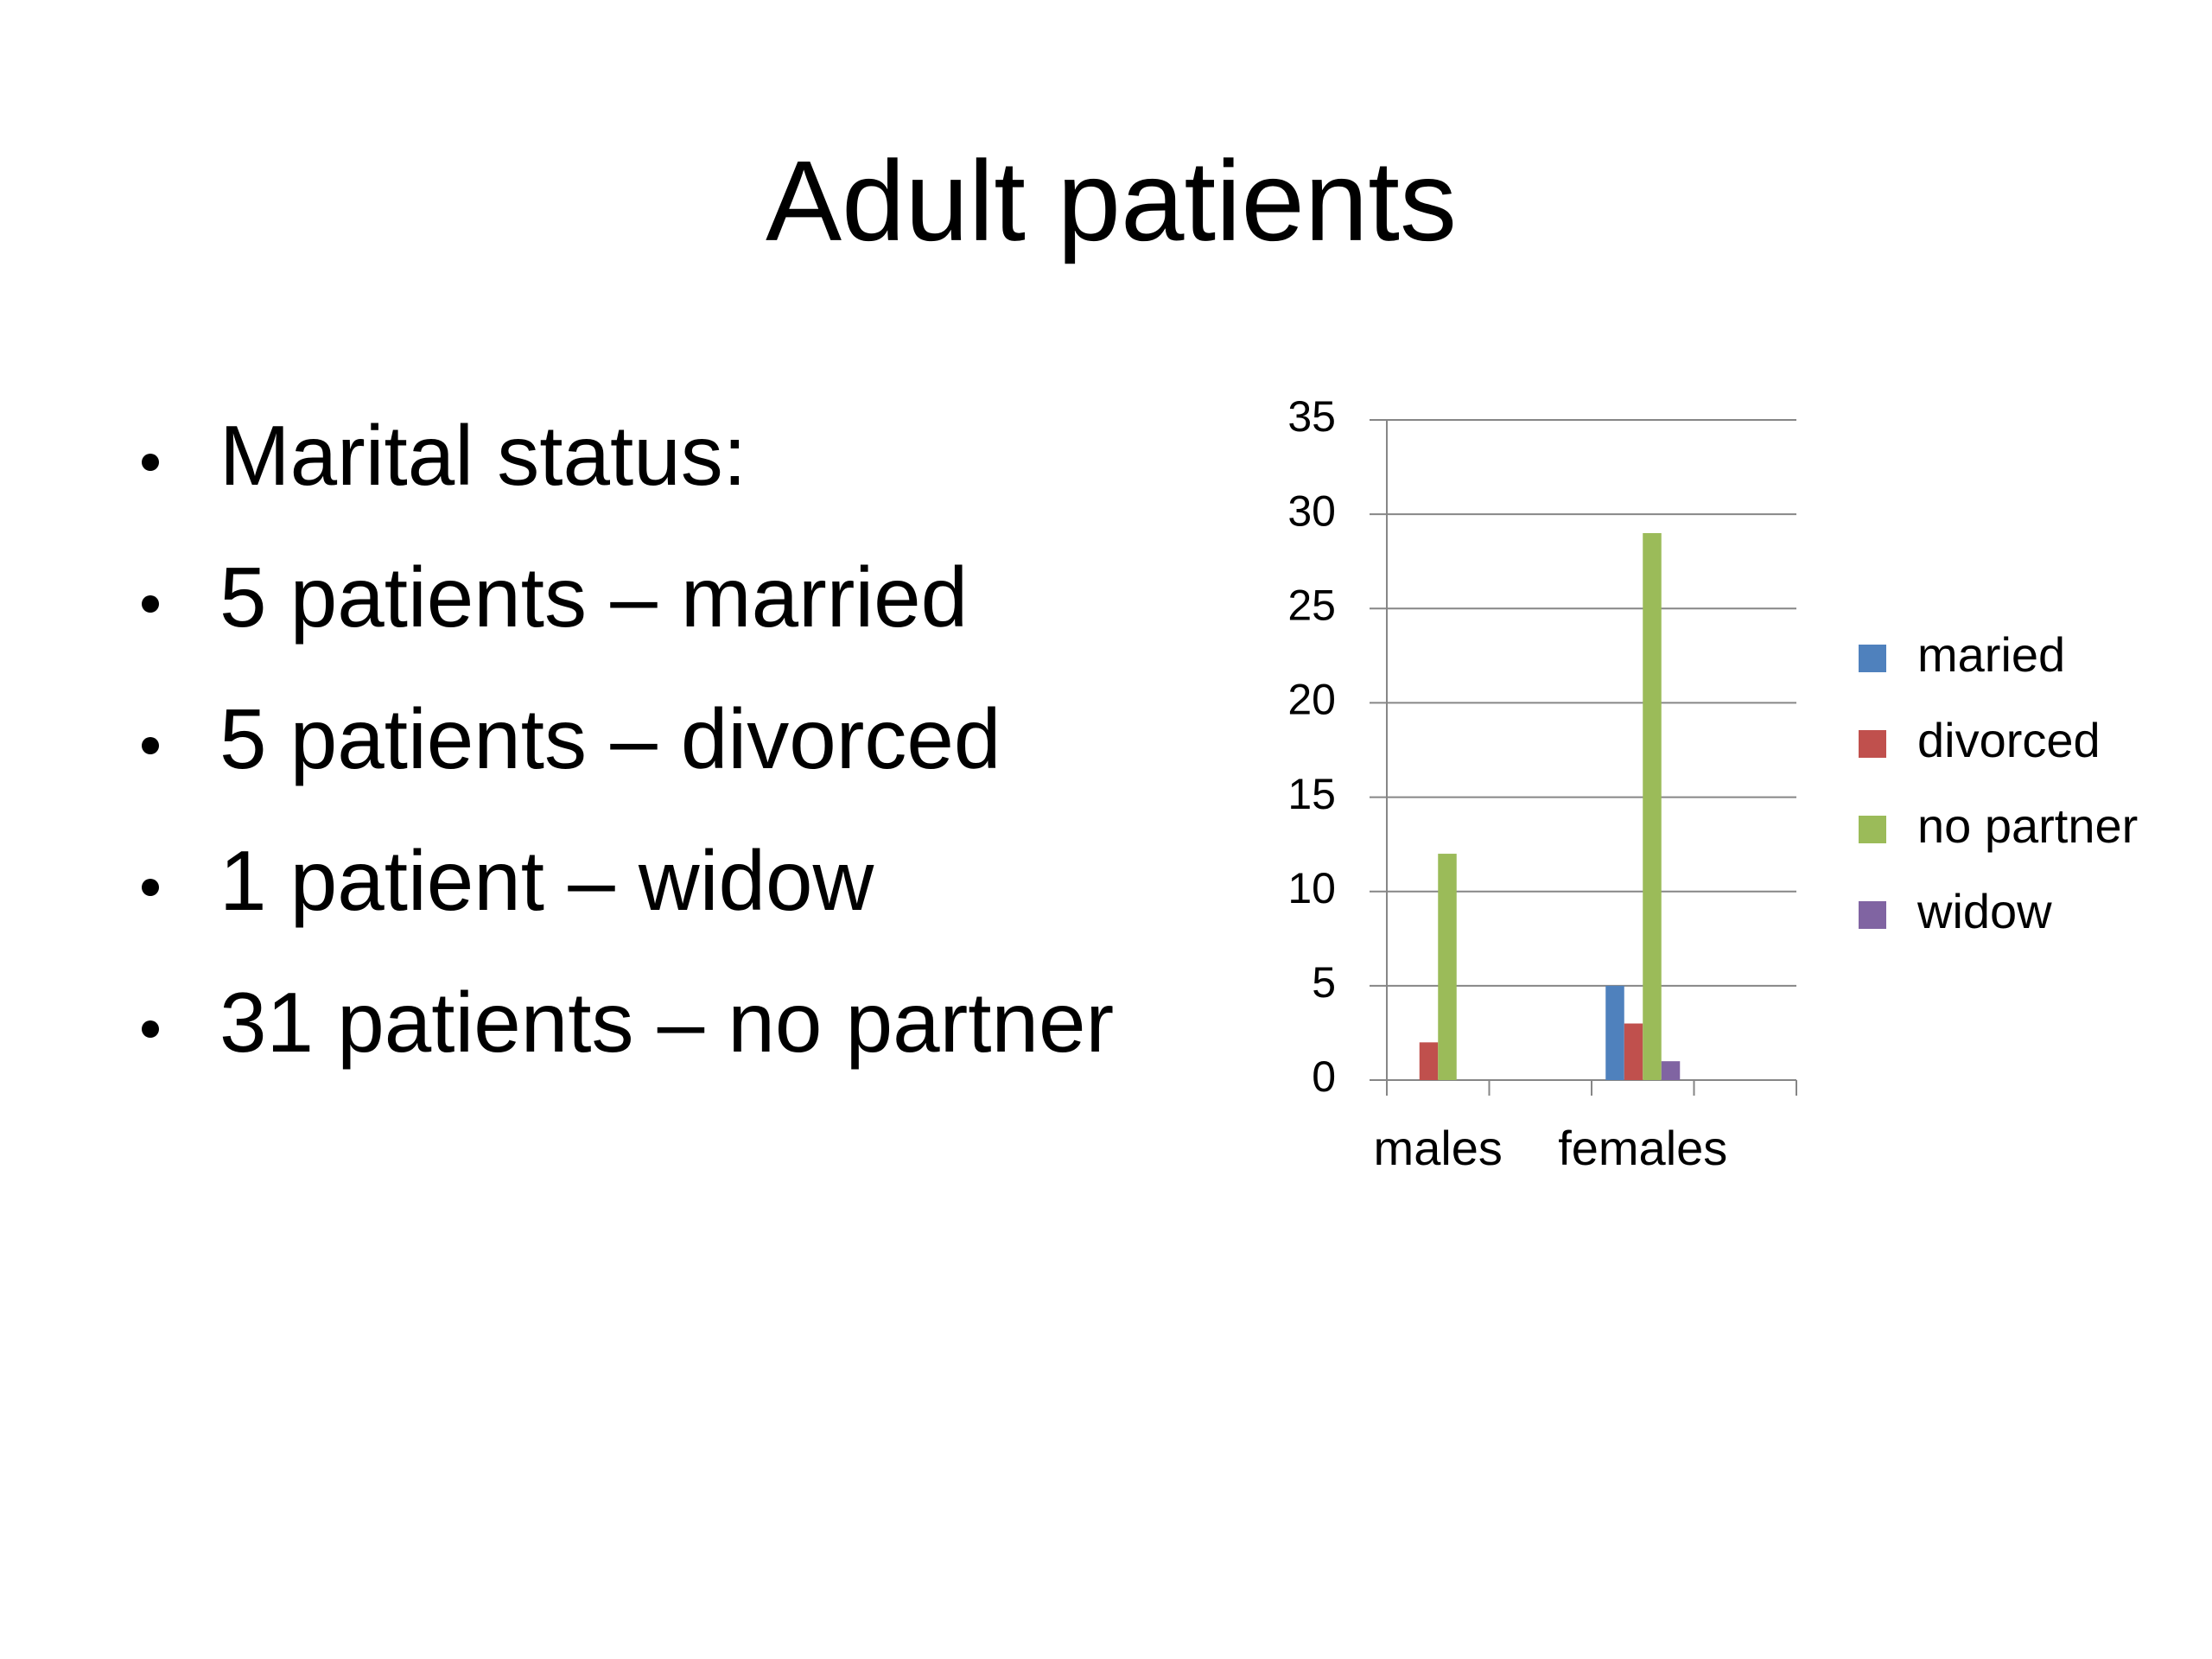 The image size is (2212, 1659). I want to click on y-tick-label: 35, so click(1311, 416).